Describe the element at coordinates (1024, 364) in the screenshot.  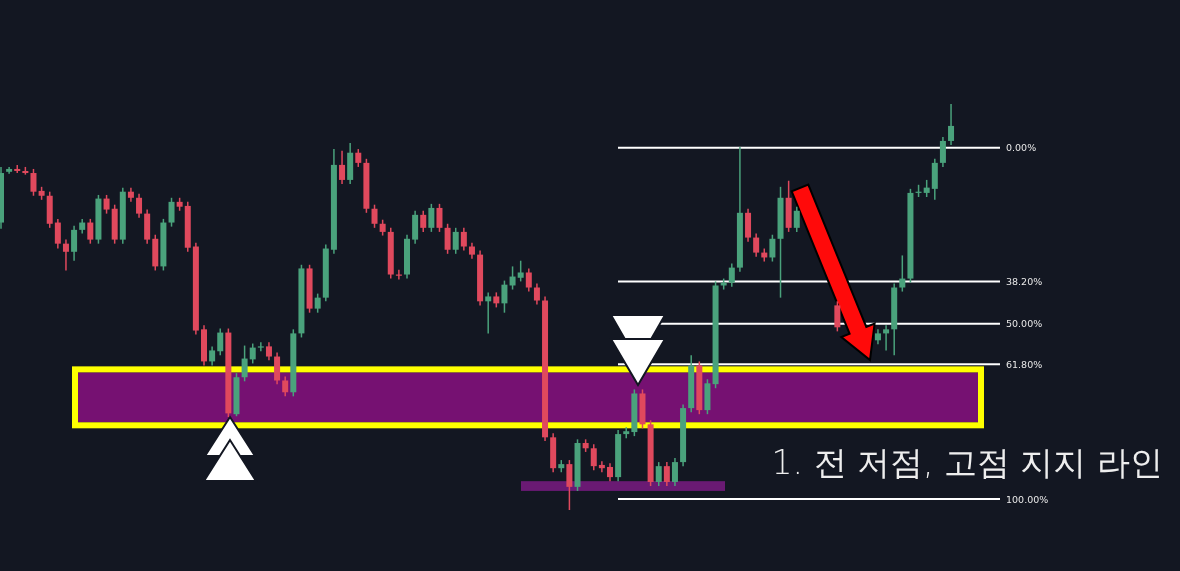
I see `text: 61.80%` at that location.